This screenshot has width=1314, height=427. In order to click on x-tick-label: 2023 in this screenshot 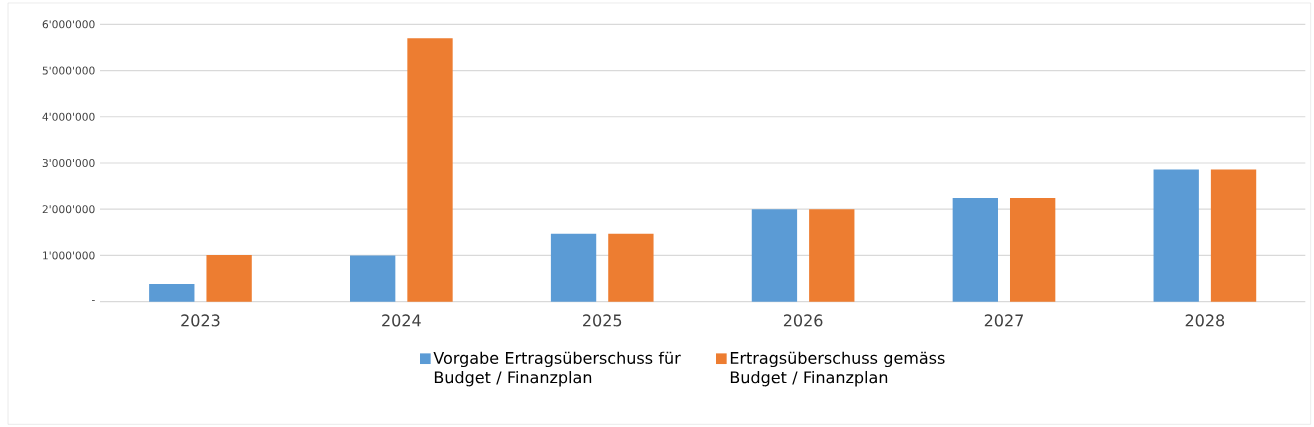, I will do `click(200, 320)`.